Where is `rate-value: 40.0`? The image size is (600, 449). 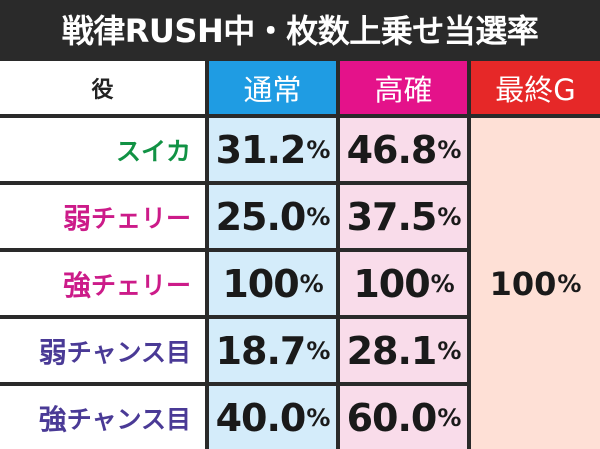
rate-value: 40.0 is located at coordinates (261, 417).